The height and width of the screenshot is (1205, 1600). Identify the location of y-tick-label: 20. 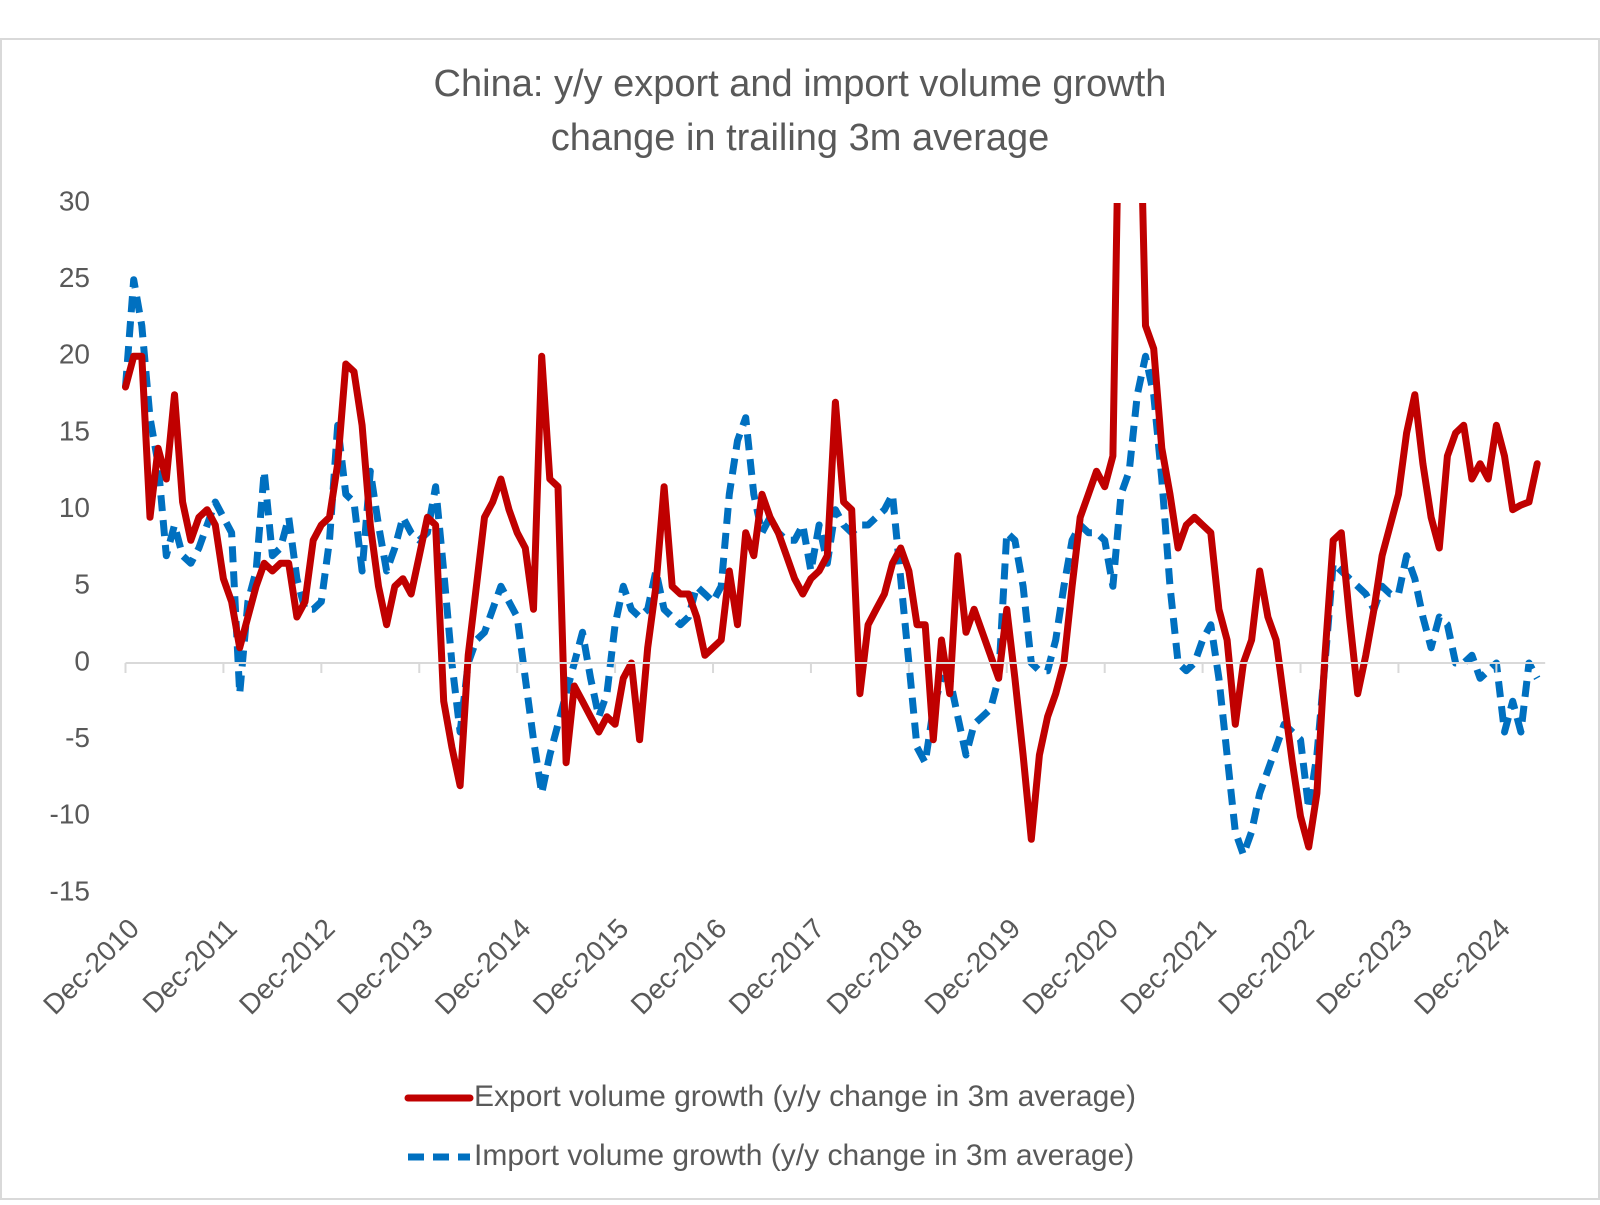
(74, 354).